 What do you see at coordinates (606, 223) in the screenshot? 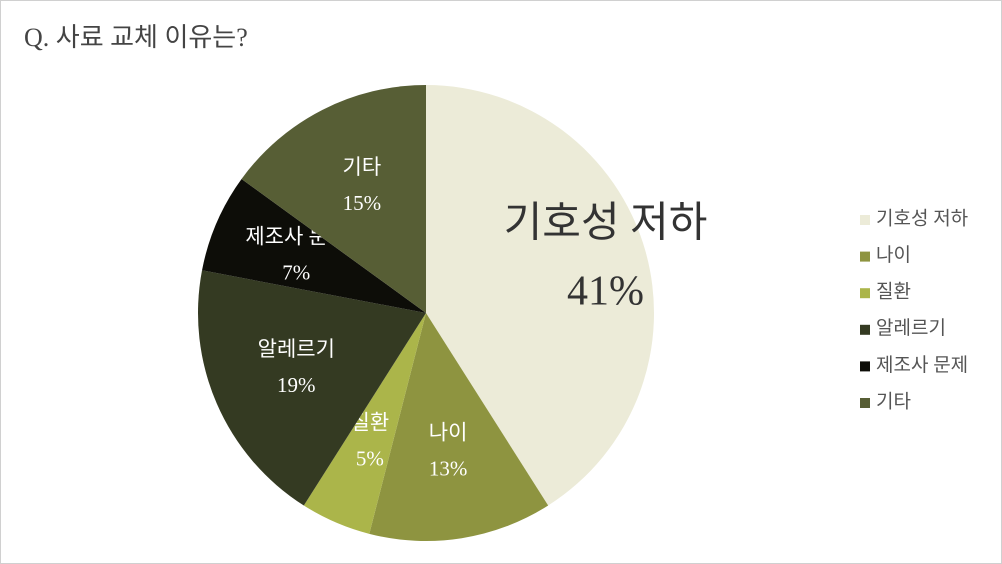
I see `slice-category-label: 기호성 저하` at bounding box center [606, 223].